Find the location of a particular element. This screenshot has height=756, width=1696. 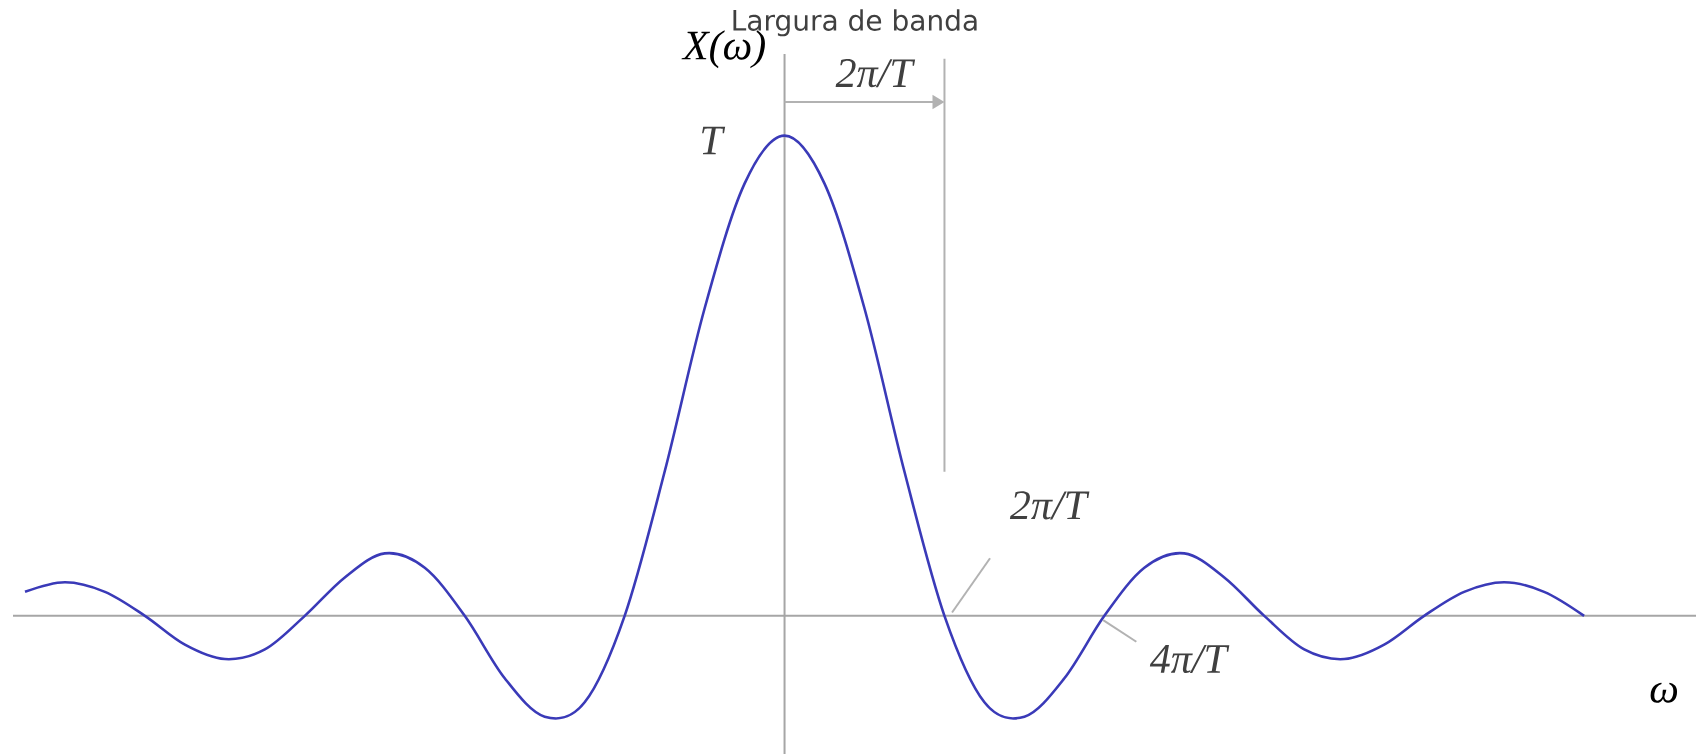

annotation: 4π/T is located at coordinates (1189, 659).